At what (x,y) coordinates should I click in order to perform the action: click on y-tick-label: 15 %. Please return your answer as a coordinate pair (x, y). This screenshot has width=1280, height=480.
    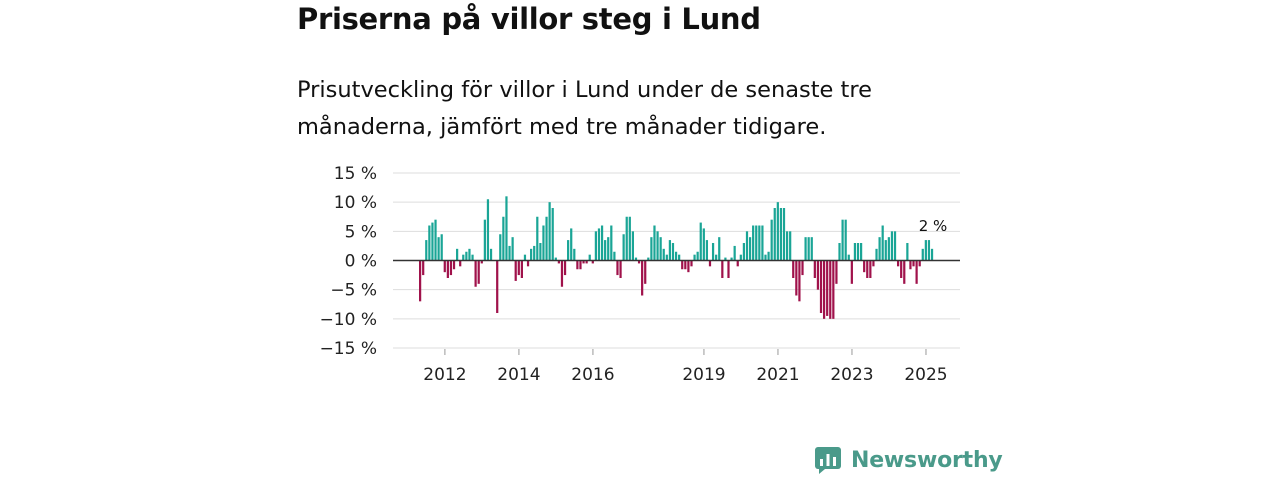
    Looking at the image, I should click on (355, 174).